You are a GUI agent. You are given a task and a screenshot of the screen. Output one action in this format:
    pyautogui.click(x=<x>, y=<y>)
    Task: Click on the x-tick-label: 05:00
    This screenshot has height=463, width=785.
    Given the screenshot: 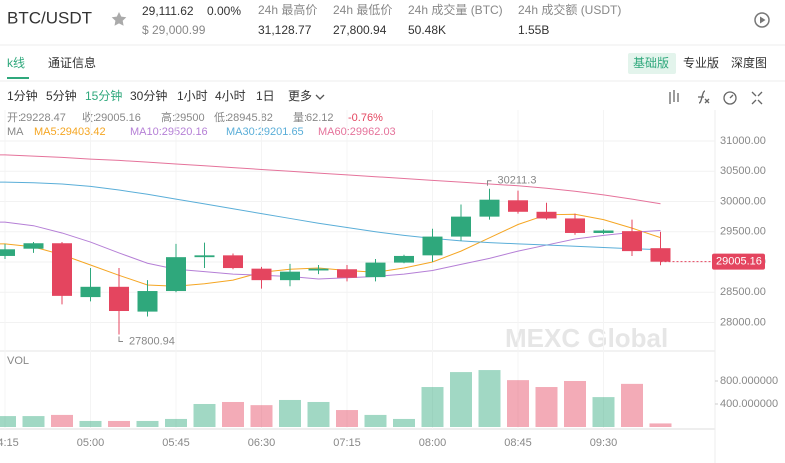 What is the action you would take?
    pyautogui.click(x=91, y=443)
    